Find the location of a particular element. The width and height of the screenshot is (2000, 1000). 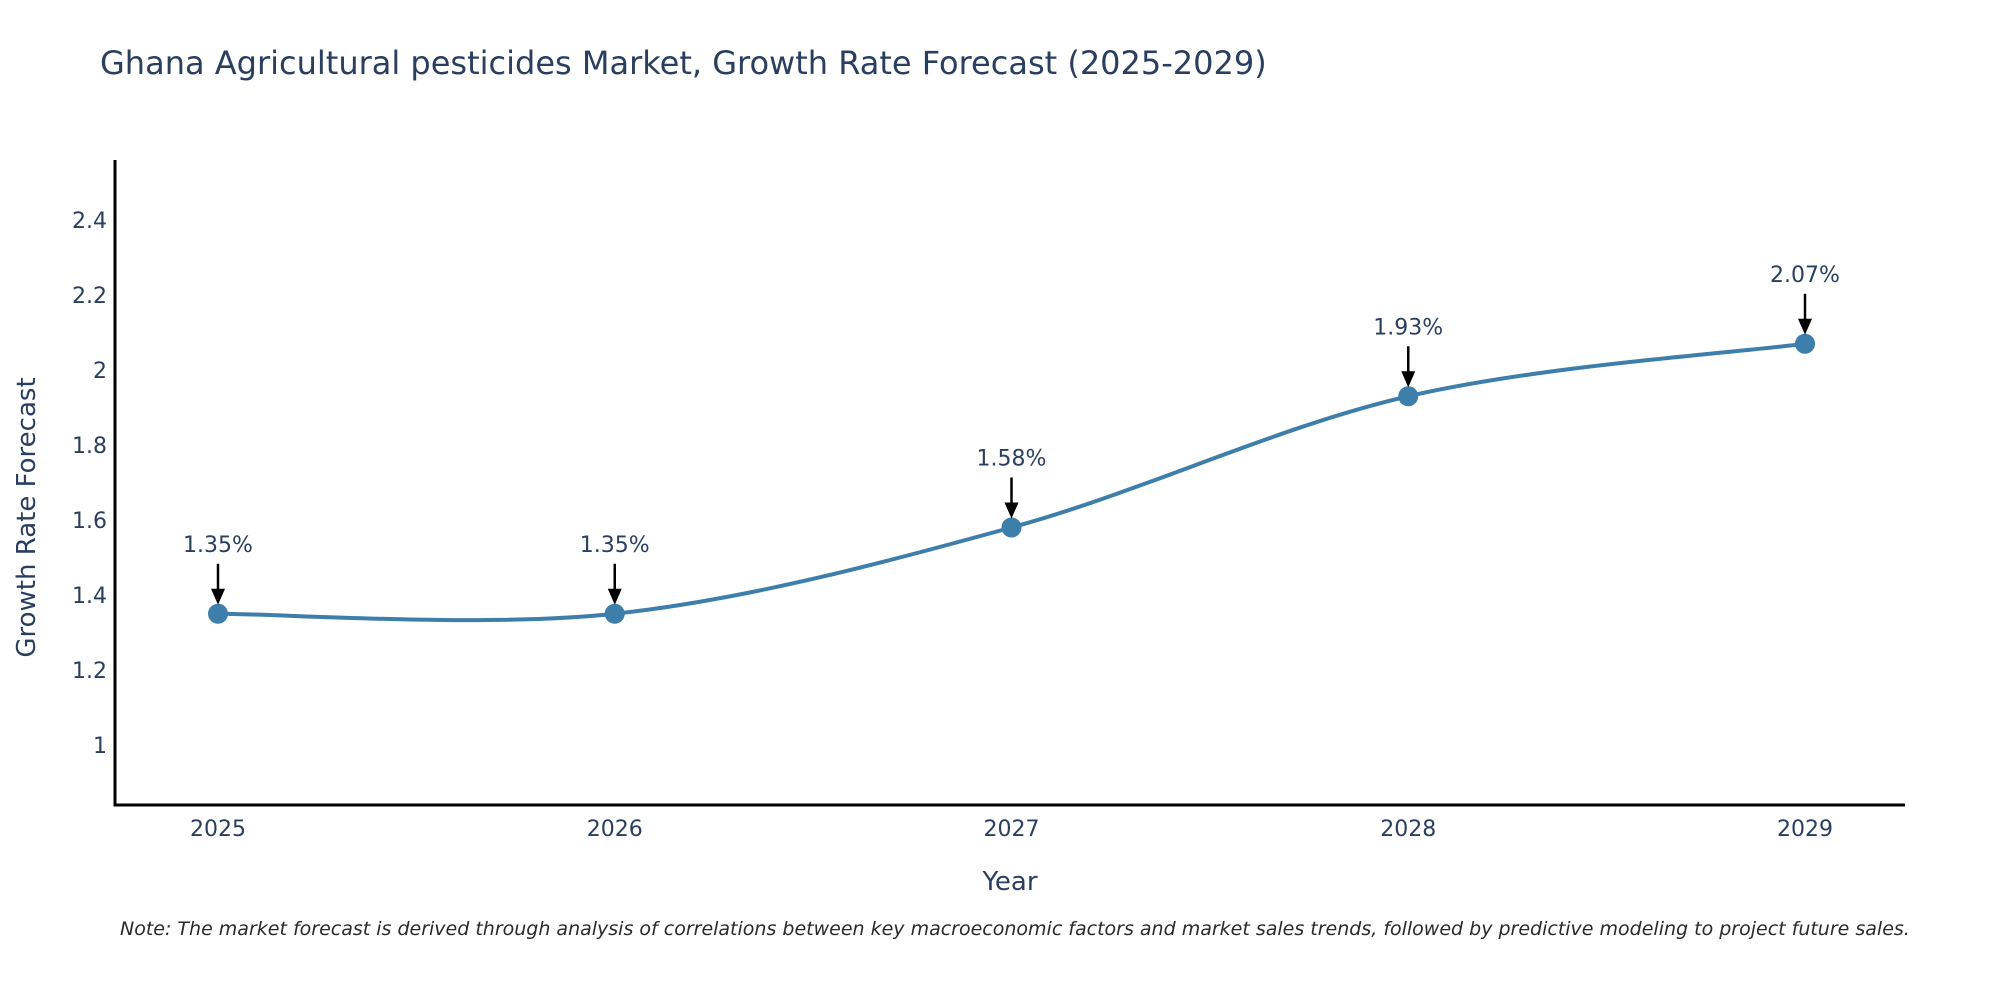

y-tick-label: 1.6 is located at coordinates (89, 521).